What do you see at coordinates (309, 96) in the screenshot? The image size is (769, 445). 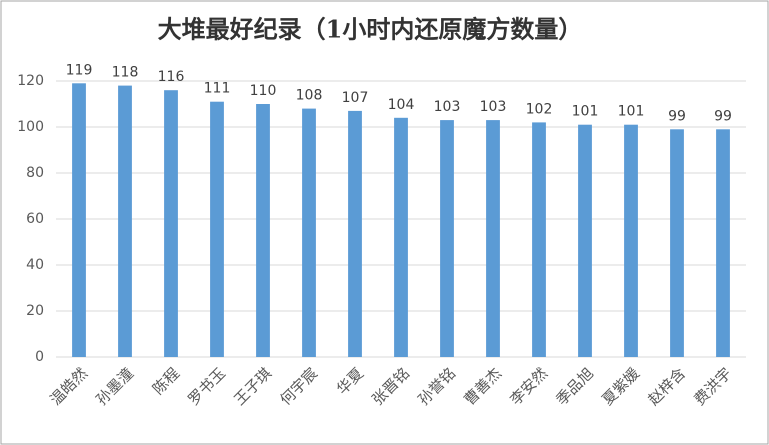 I see `value-label: 108` at bounding box center [309, 96].